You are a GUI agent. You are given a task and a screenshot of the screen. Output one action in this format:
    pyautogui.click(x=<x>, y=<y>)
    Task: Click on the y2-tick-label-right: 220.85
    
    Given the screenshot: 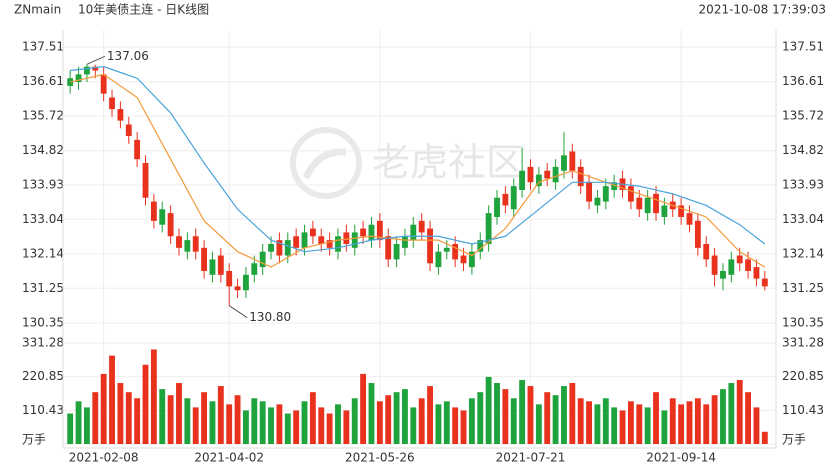 What is the action you would take?
    pyautogui.click(x=803, y=376)
    